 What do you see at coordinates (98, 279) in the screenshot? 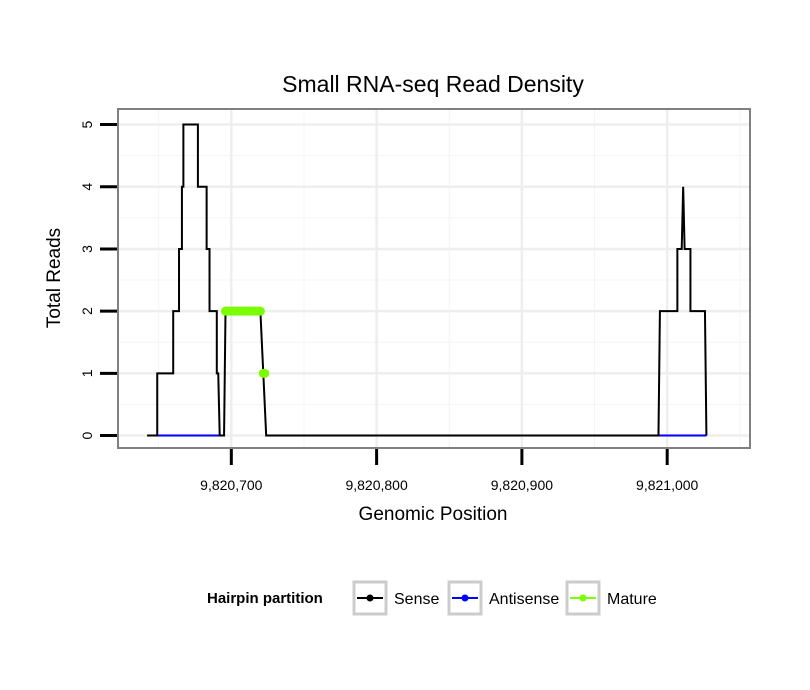
I see `y-axis: 0 1 2 3 4 5` at bounding box center [98, 279].